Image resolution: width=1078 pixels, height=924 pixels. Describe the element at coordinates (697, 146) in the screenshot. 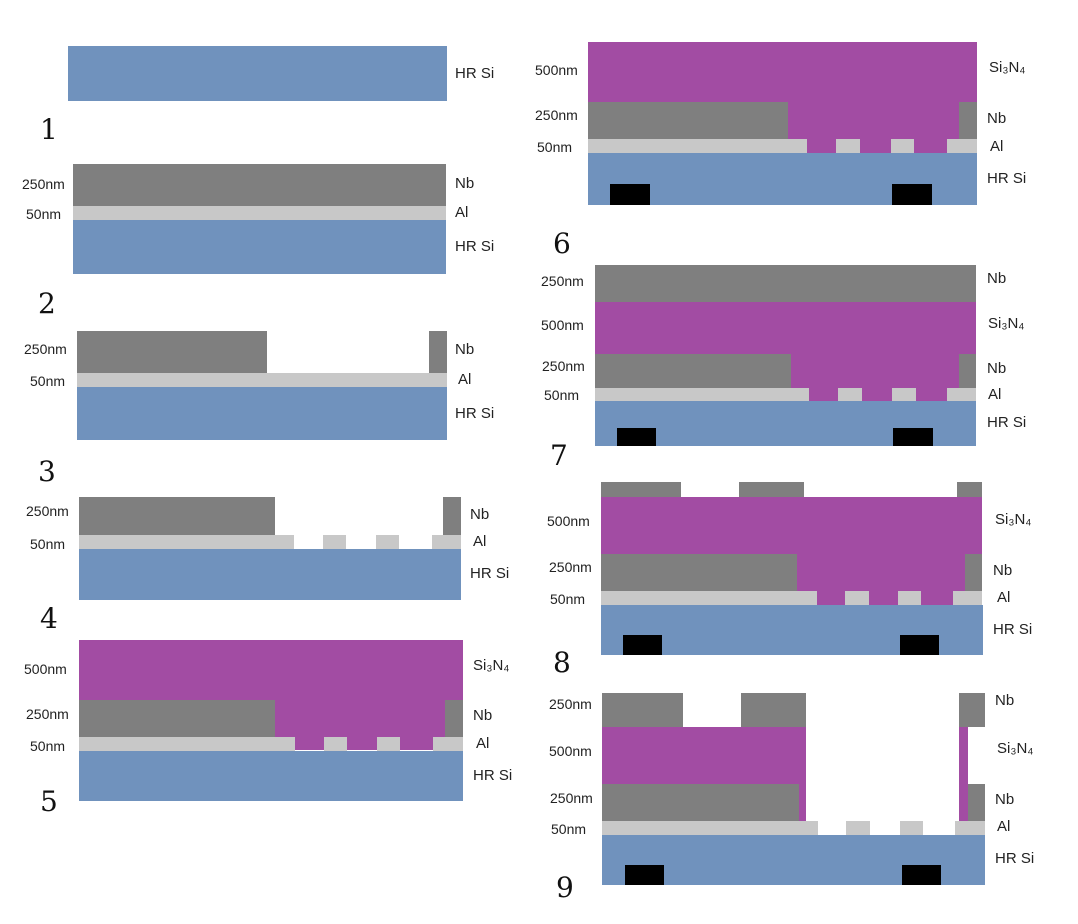

I see `step6-al-main` at that location.